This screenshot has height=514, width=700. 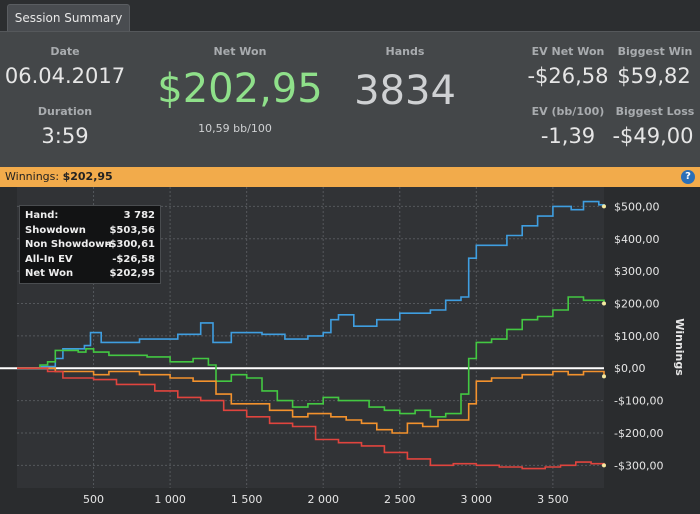 I want to click on ev-net-won-label: EV Net Won, so click(x=568, y=51).